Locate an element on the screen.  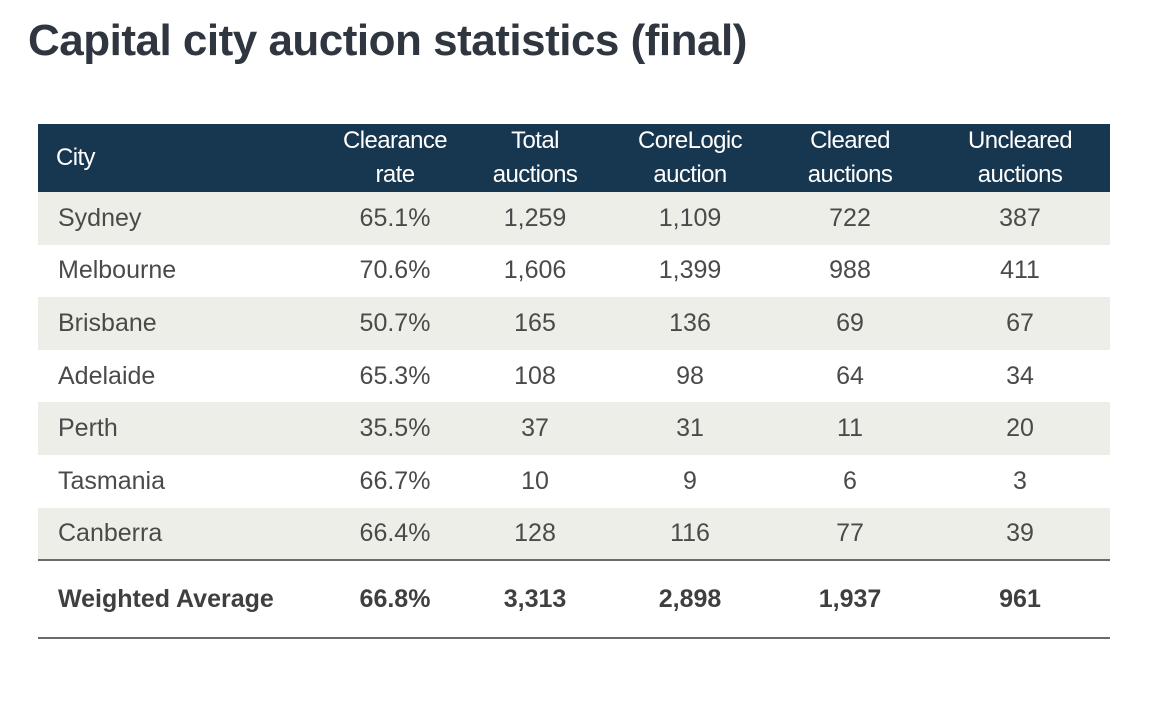
header-line: Cleared is located at coordinates (850, 140).